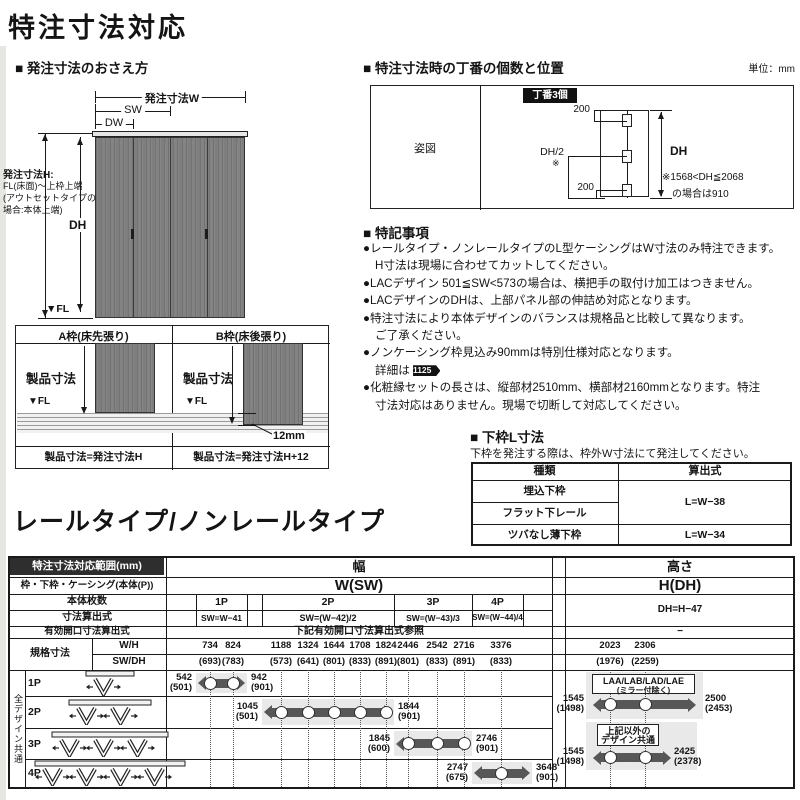  Describe the element at coordinates (58, 309) in the screenshot. I see `fl-marker: ▼FL` at that location.